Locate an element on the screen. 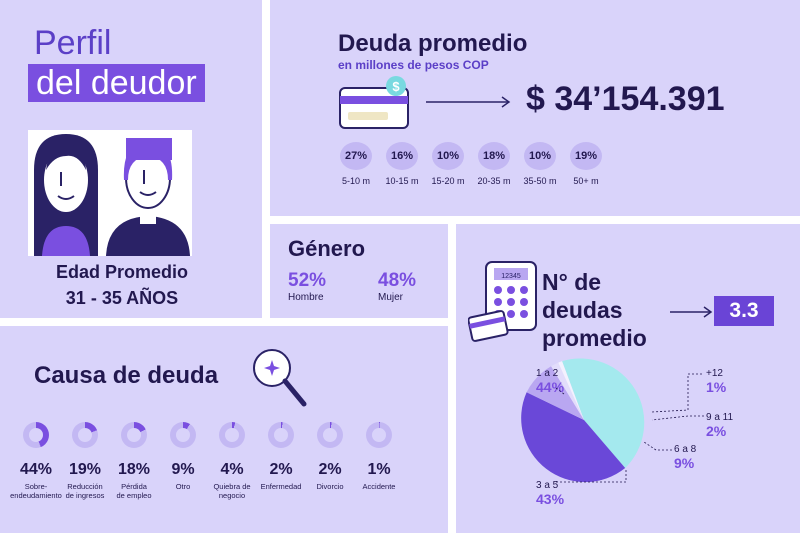  women-label: Mujer is located at coordinates (391, 297).